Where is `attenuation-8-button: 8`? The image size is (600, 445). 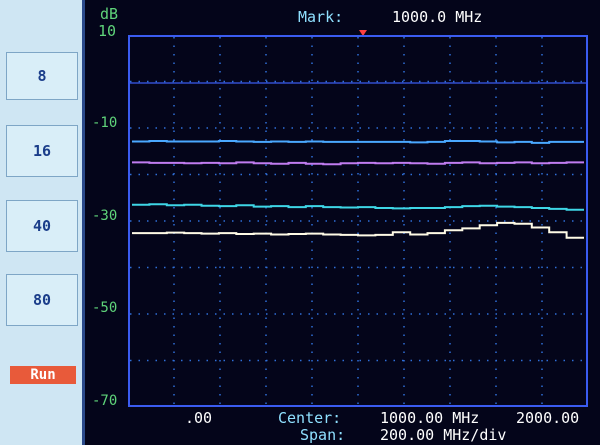
attenuation-8-button: 8 is located at coordinates (42, 76).